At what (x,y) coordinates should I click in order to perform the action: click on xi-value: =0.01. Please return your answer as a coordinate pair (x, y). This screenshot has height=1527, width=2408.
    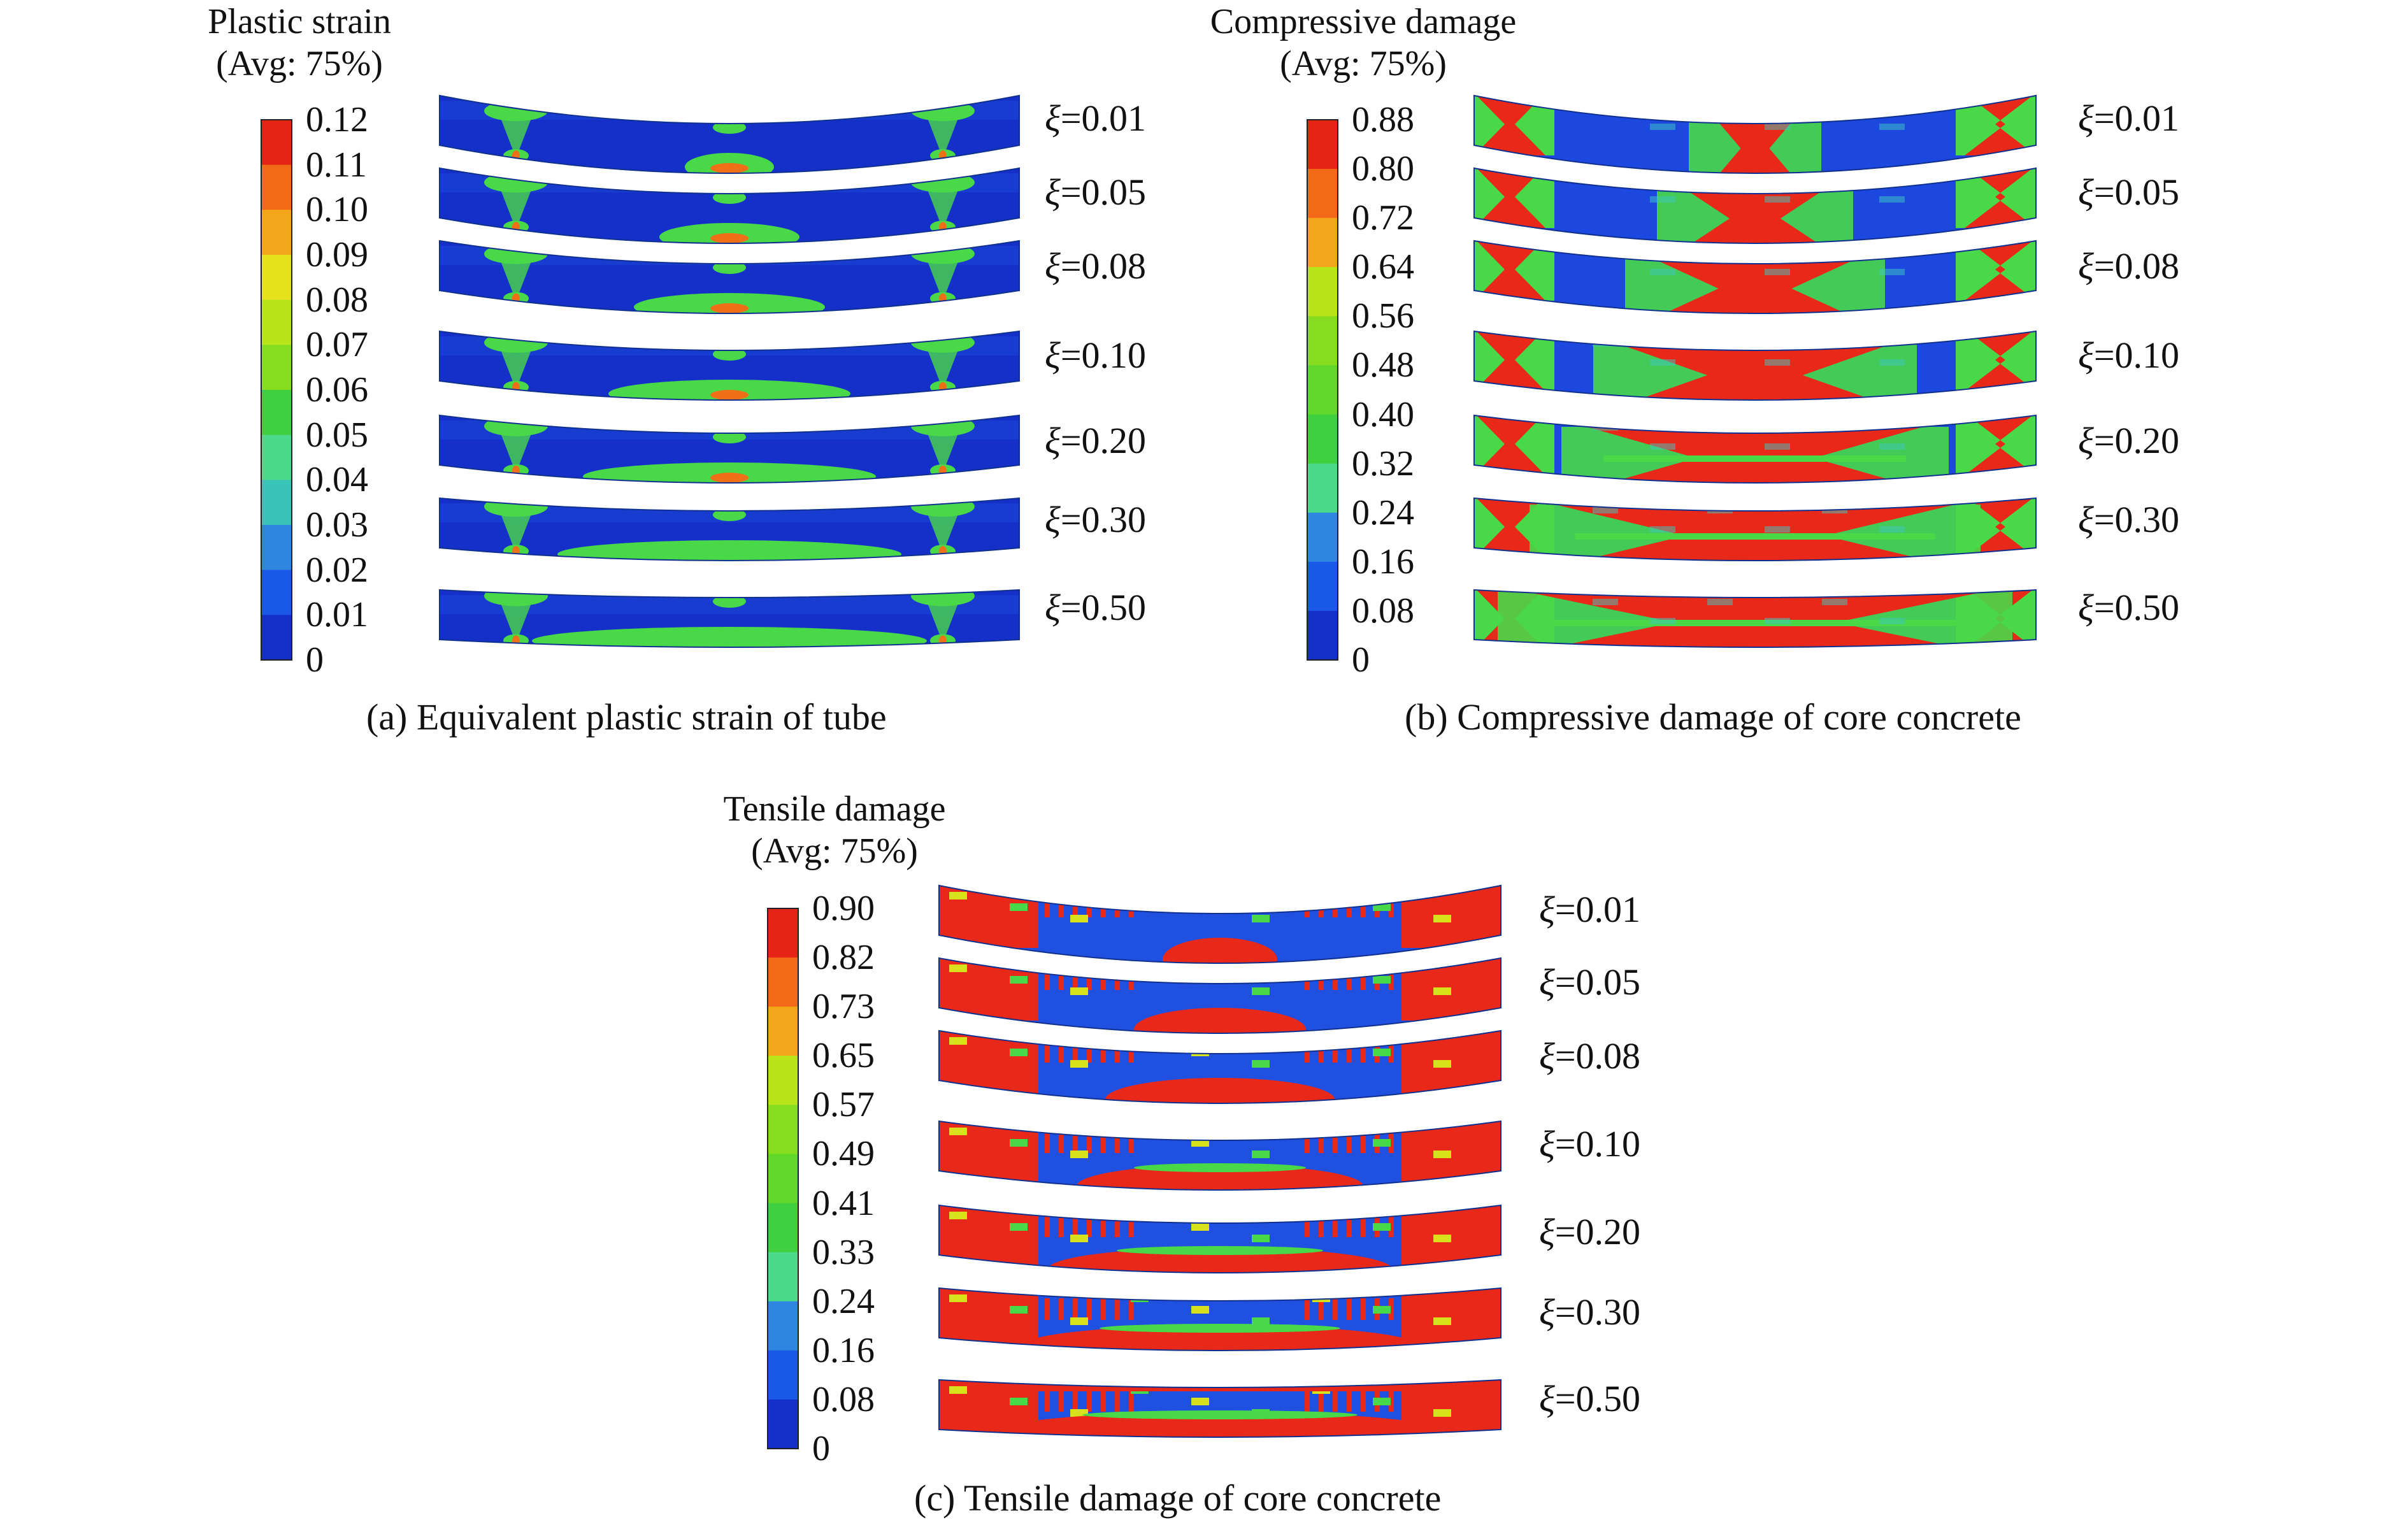
    Looking at the image, I should click on (1597, 909).